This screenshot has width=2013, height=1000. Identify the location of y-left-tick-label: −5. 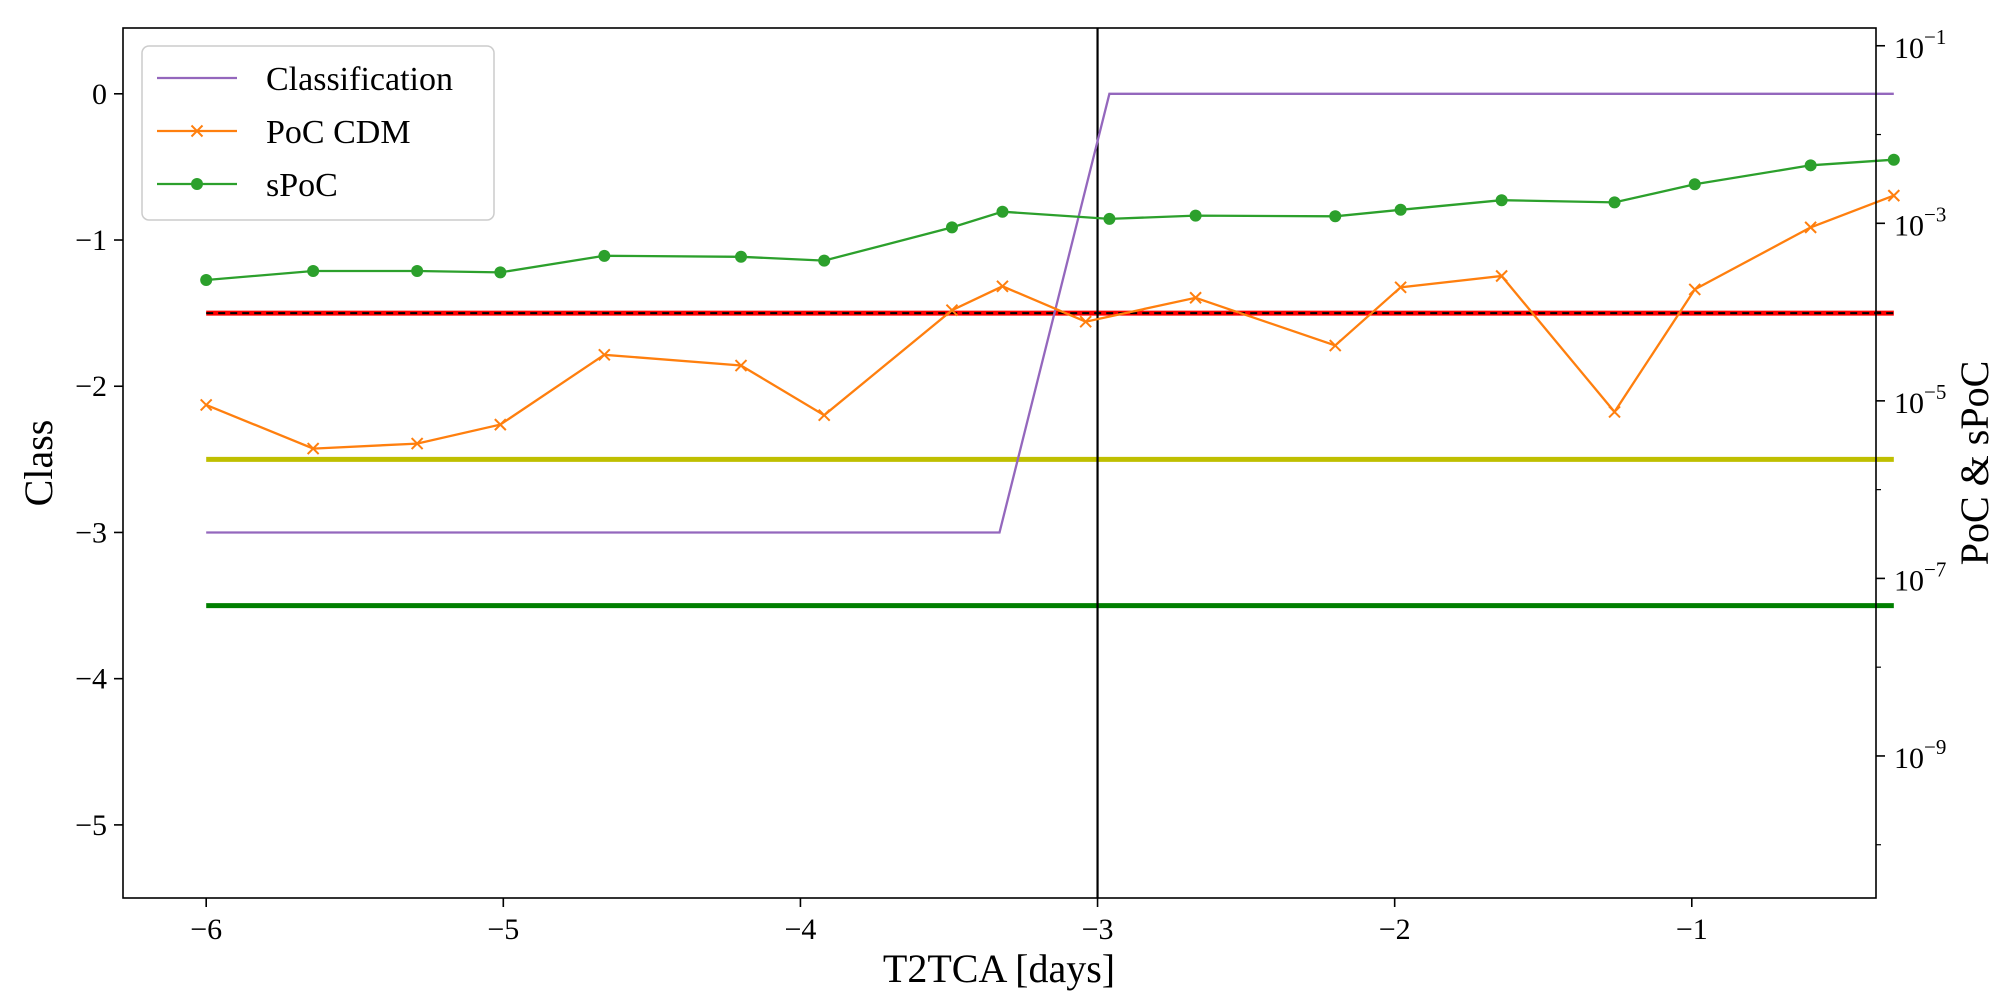
(91, 825).